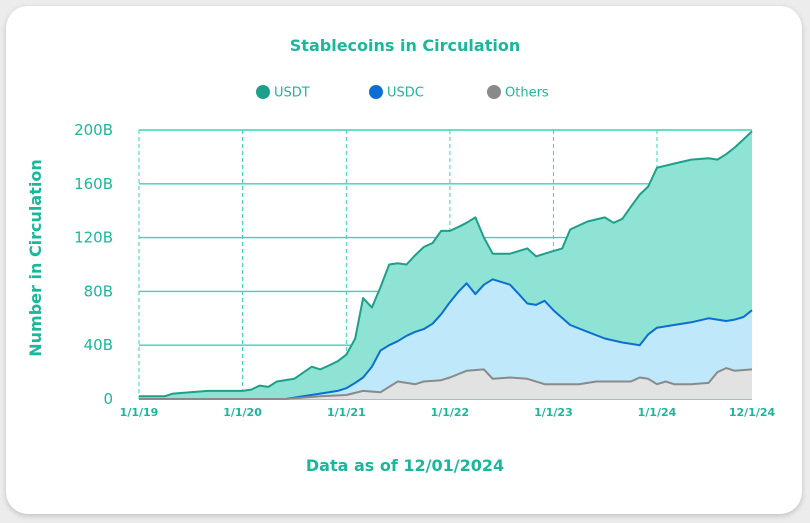  What do you see at coordinates (93, 184) in the screenshot?
I see `y-tick-label: 160B` at bounding box center [93, 184].